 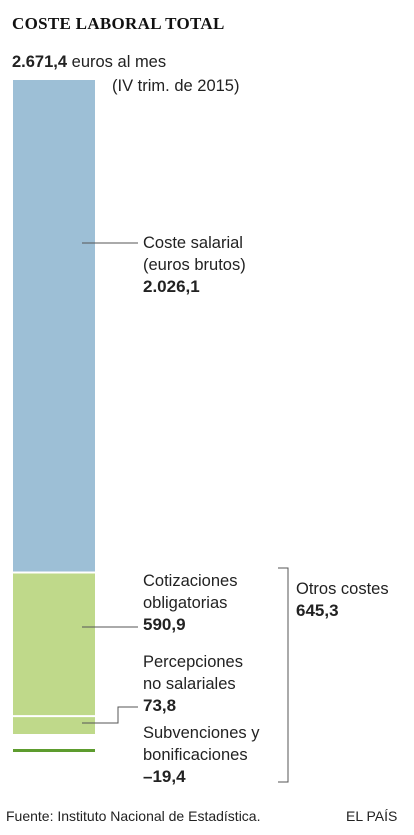 I want to click on bar-segment-cotizaciones, so click(x=54, y=644).